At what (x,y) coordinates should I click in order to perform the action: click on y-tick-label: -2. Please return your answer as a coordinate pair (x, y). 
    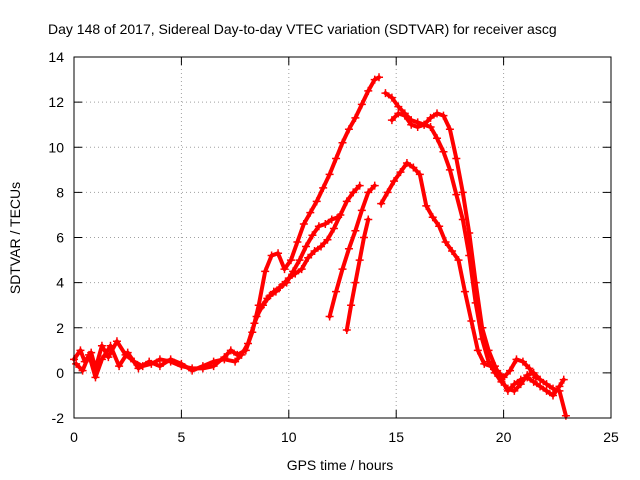
    Looking at the image, I should click on (58, 418).